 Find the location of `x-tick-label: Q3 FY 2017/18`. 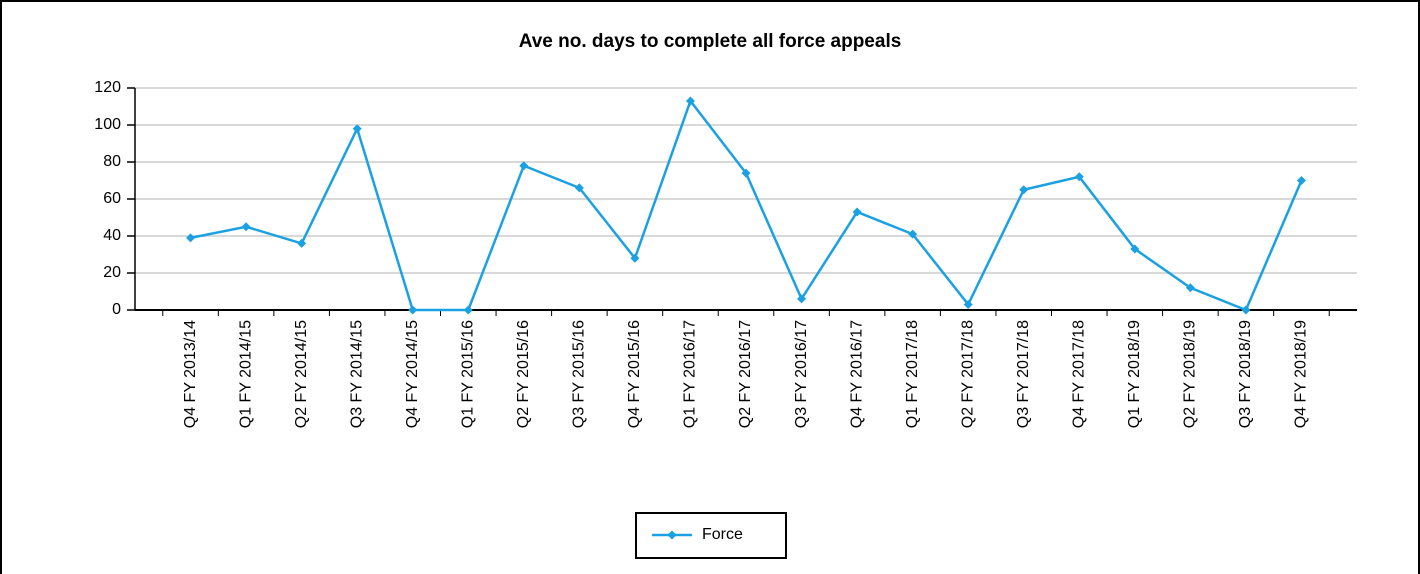

x-tick-label: Q3 FY 2017/18 is located at coordinates (1023, 374).